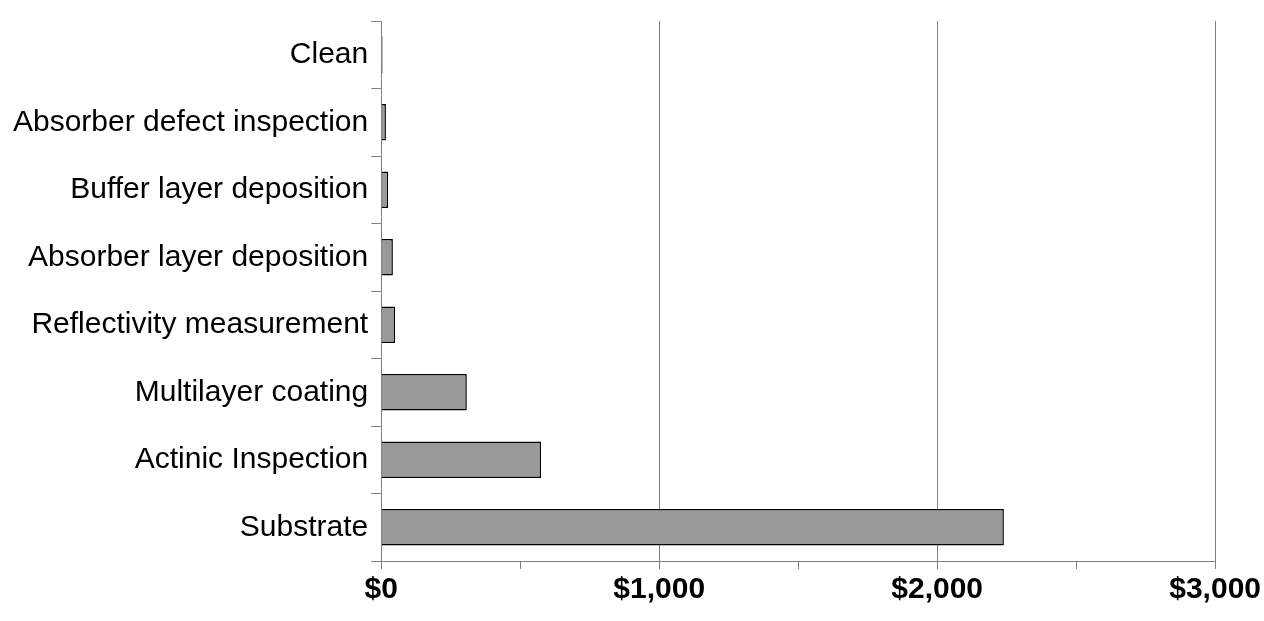  Describe the element at coordinates (659, 588) in the screenshot. I see `x-tick-label: $1,000` at that location.